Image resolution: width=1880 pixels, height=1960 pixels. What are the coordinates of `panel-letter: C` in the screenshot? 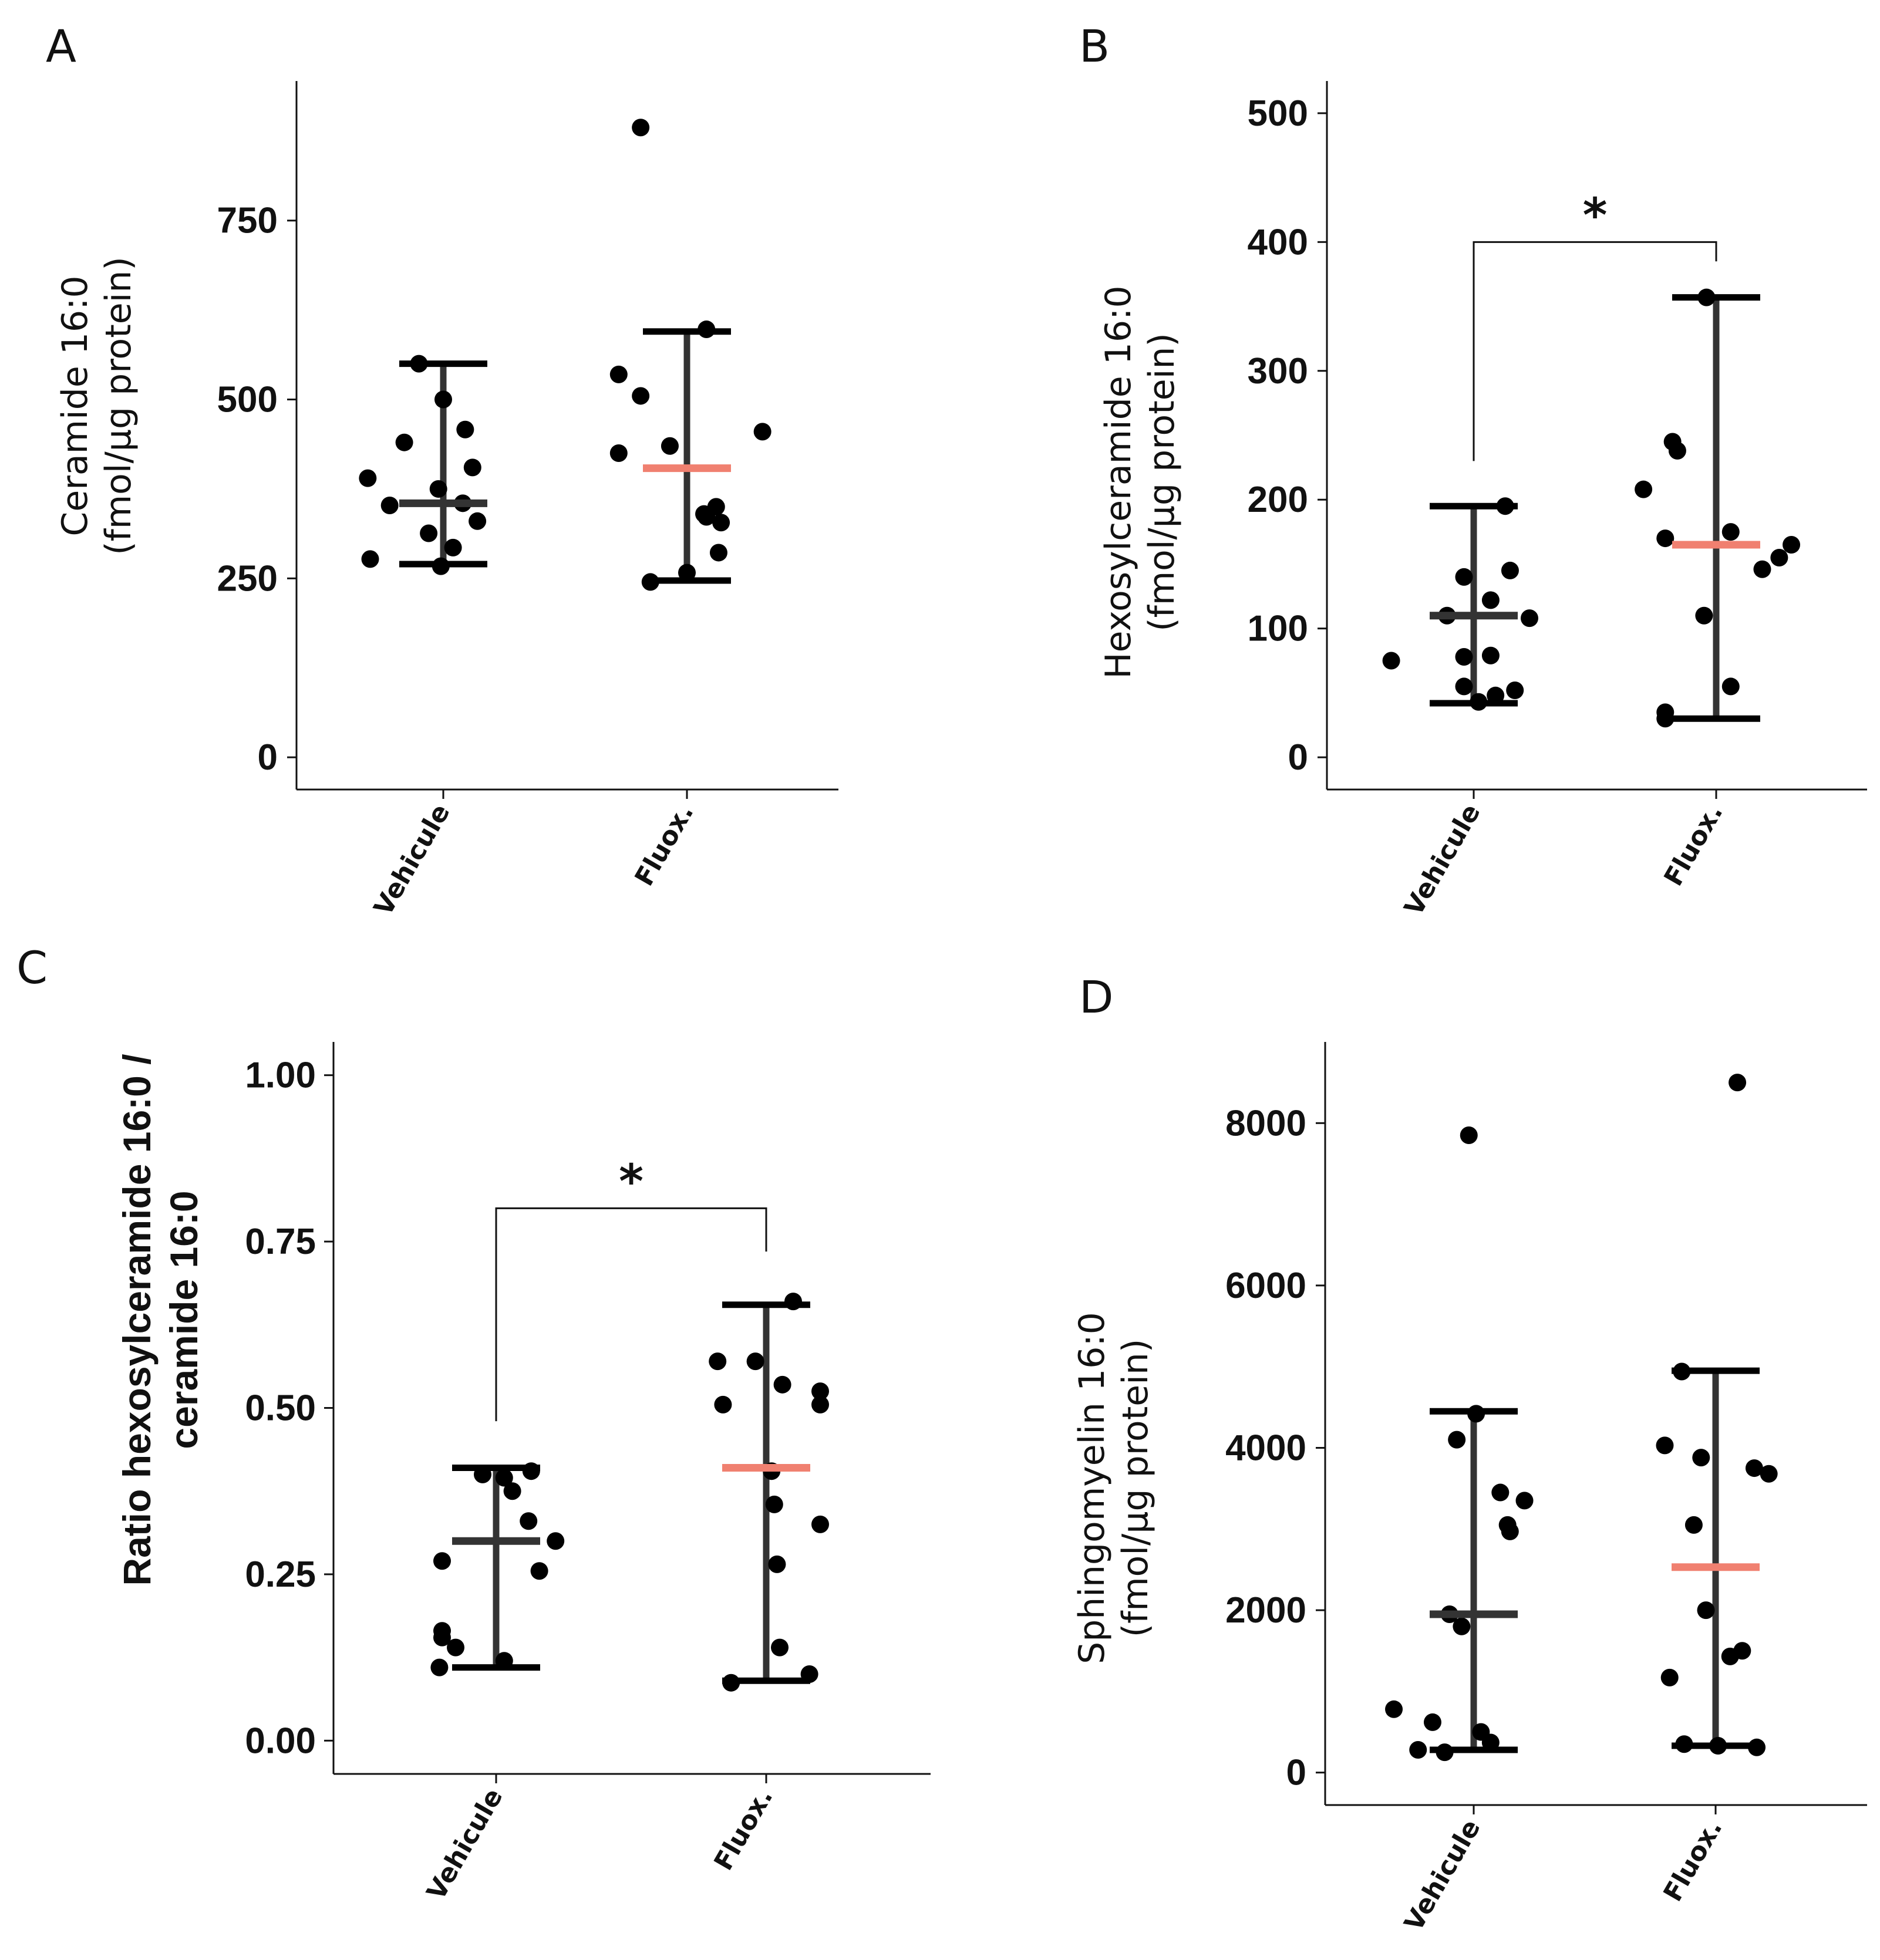 It's located at (32, 968).